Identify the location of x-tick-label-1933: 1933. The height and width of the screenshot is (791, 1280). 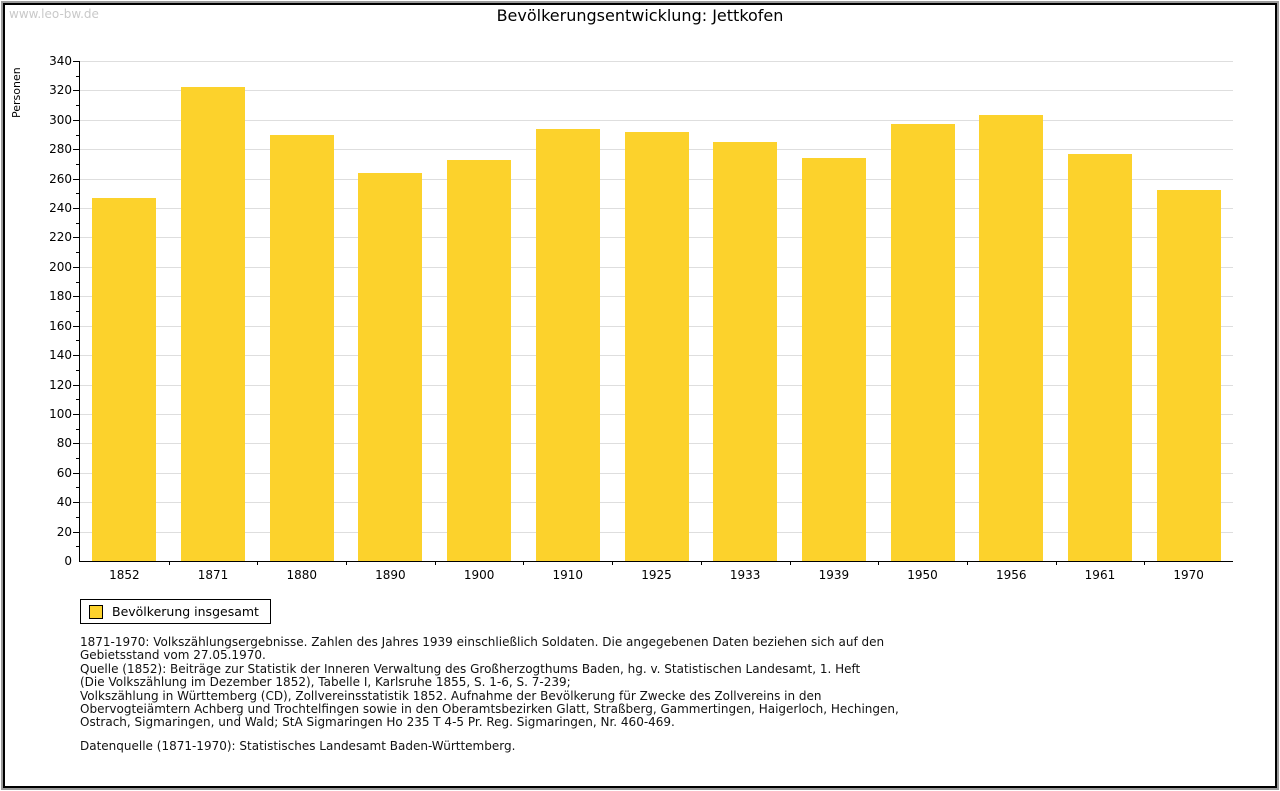
(745, 575).